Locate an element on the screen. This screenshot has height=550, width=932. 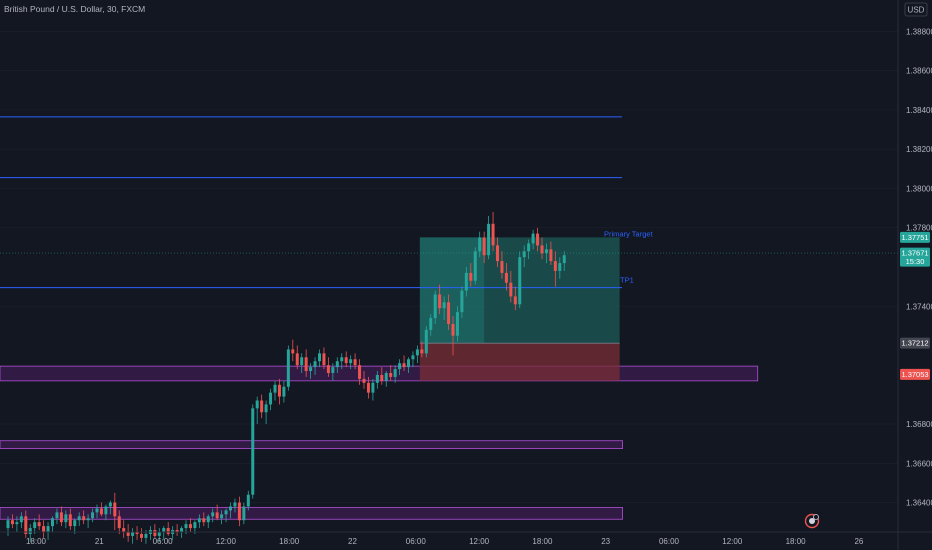
x-tick-label: 26 is located at coordinates (858, 541).